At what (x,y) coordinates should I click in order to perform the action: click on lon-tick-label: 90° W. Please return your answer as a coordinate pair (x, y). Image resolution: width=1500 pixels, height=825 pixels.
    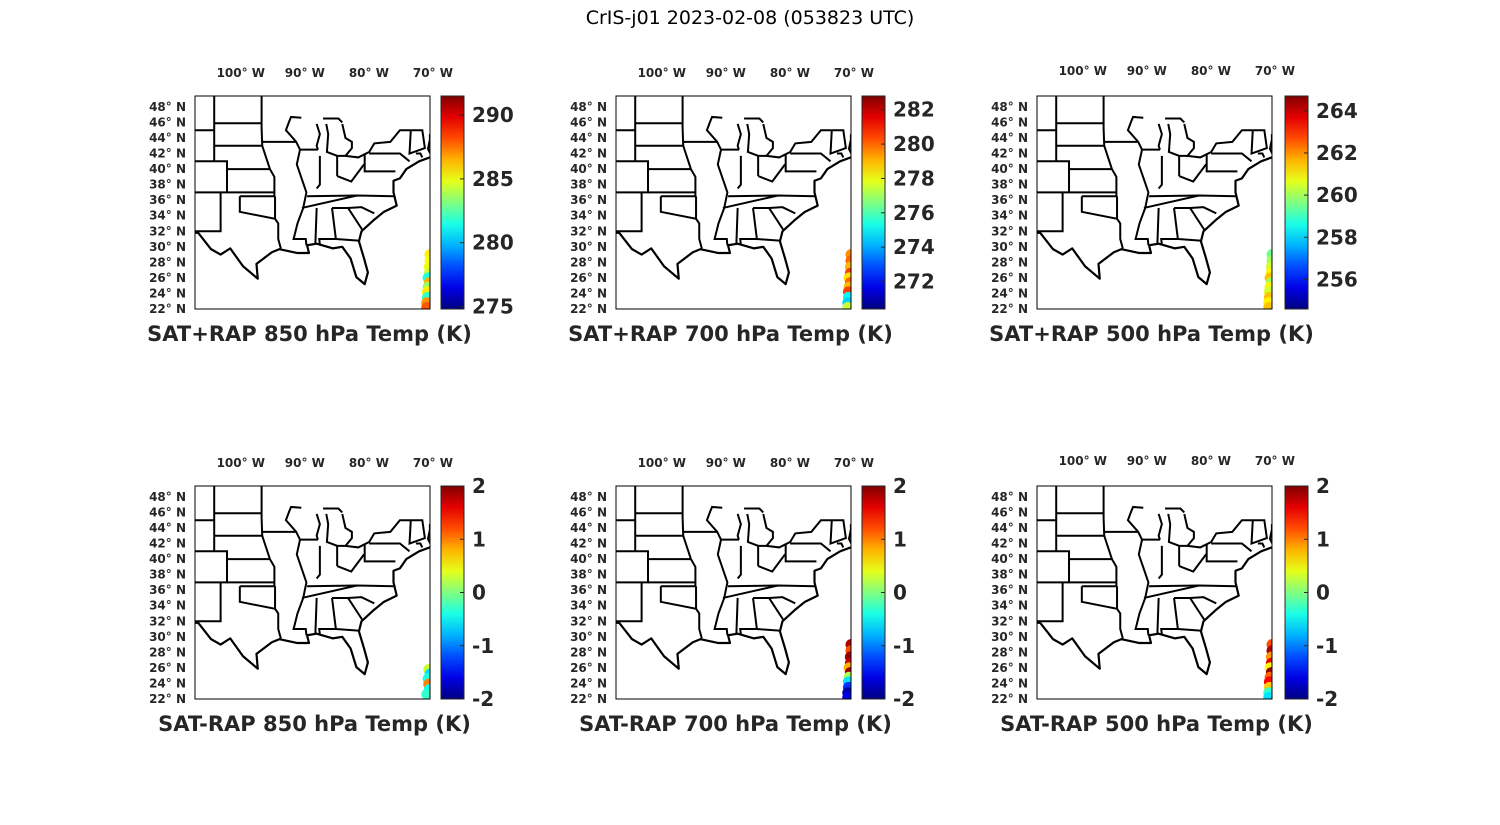
    Looking at the image, I should click on (1147, 461).